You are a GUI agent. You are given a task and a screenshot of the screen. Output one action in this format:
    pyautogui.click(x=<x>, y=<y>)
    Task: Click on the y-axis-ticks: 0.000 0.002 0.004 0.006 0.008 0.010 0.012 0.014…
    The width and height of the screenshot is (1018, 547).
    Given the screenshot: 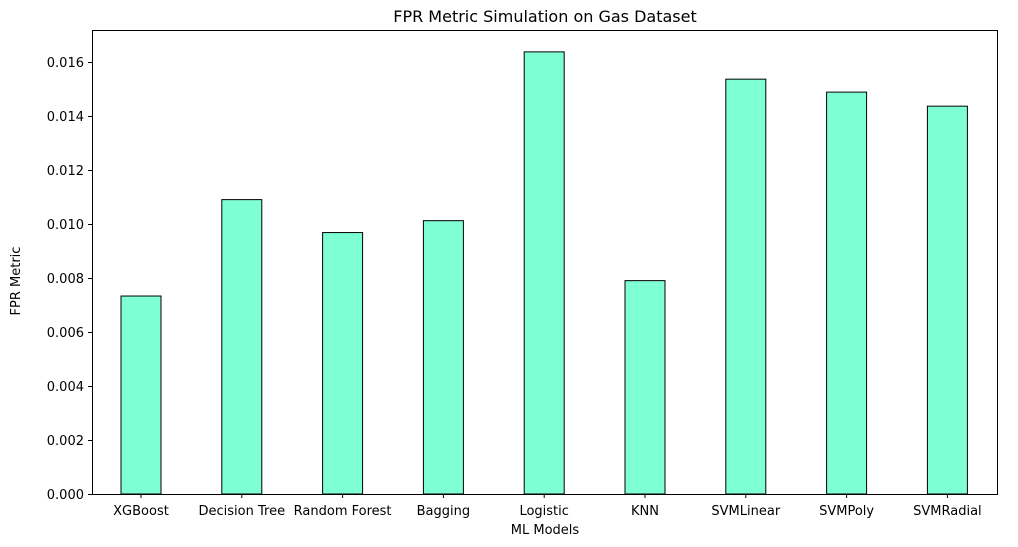 What is the action you would take?
    pyautogui.click(x=69, y=279)
    